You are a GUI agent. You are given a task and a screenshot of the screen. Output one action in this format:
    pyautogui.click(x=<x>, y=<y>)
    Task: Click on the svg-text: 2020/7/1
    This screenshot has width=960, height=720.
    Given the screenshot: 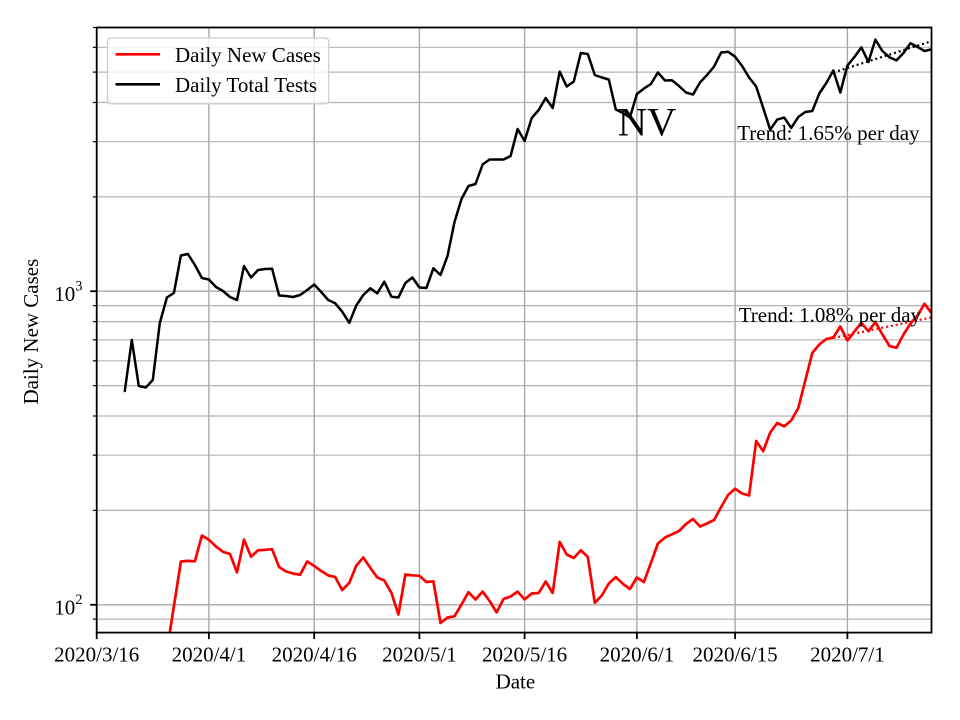 What is the action you would take?
    pyautogui.click(x=847, y=655)
    